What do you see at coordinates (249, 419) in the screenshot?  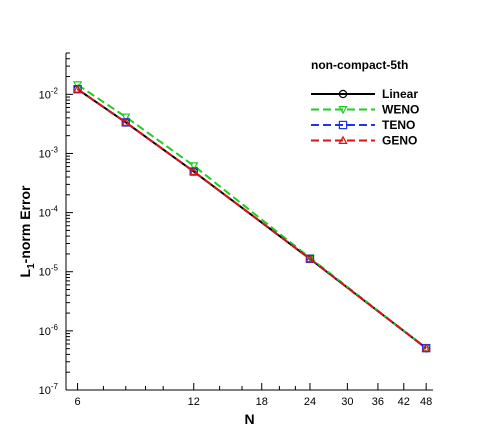 I see `x-axis-title: N` at bounding box center [249, 419].